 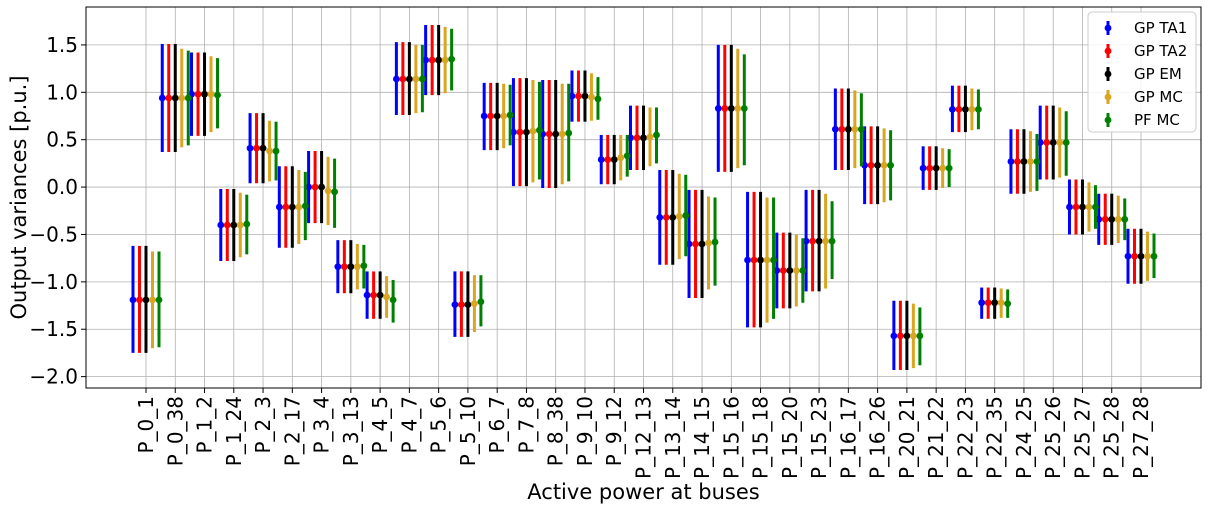 What do you see at coordinates (1053, 437) in the screenshot?
I see `x-tick-label: P_25_26` at bounding box center [1053, 437].